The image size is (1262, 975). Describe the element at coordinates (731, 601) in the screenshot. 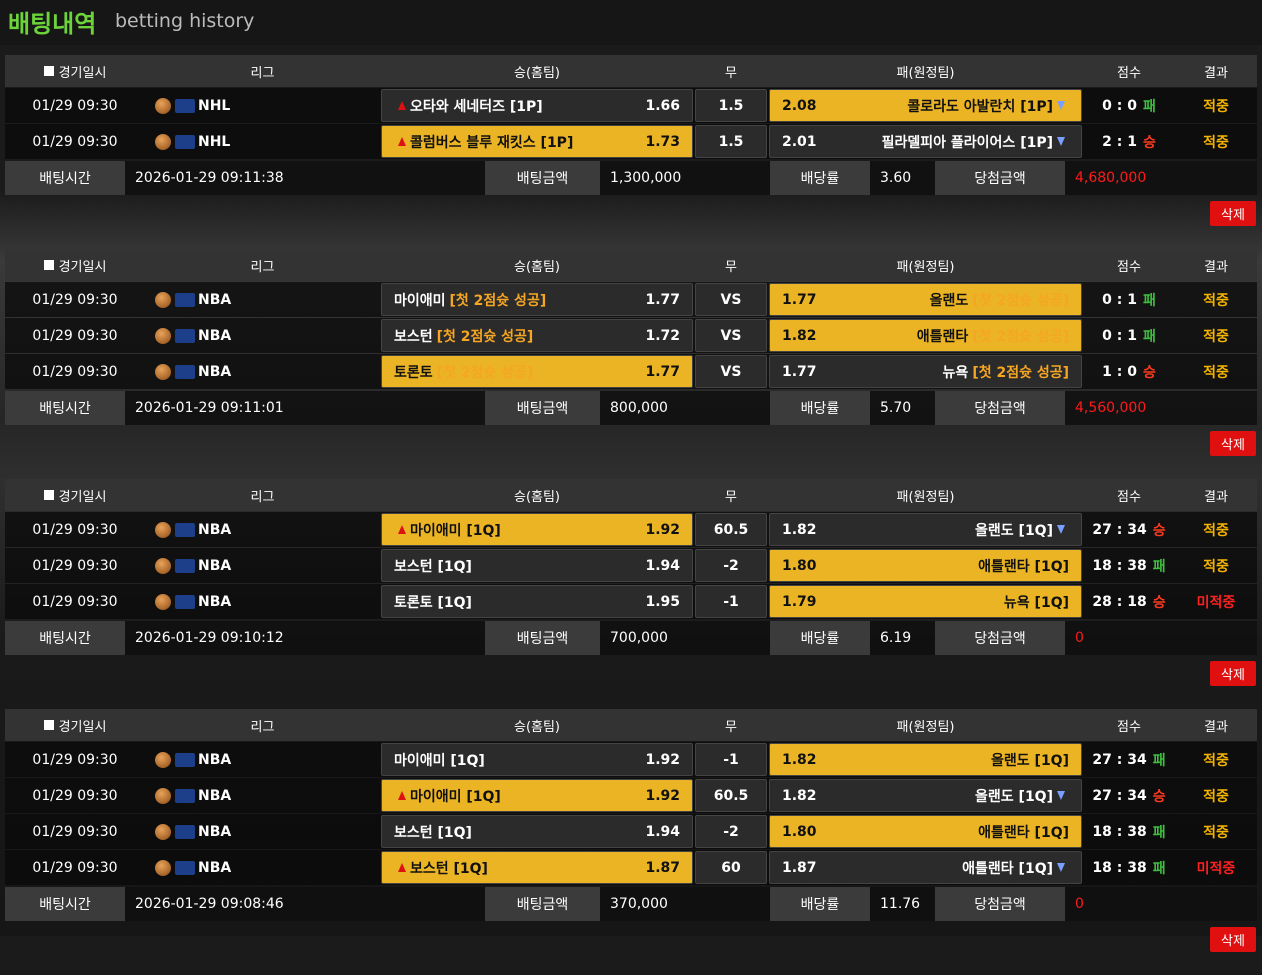

I see `draw-cell: -1` at that location.